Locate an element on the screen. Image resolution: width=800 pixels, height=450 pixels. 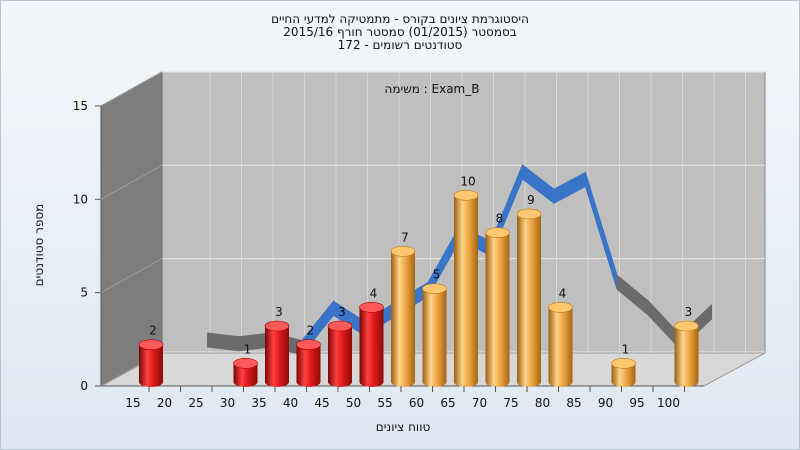
histogram-bar: 9 is located at coordinates (529, 290).